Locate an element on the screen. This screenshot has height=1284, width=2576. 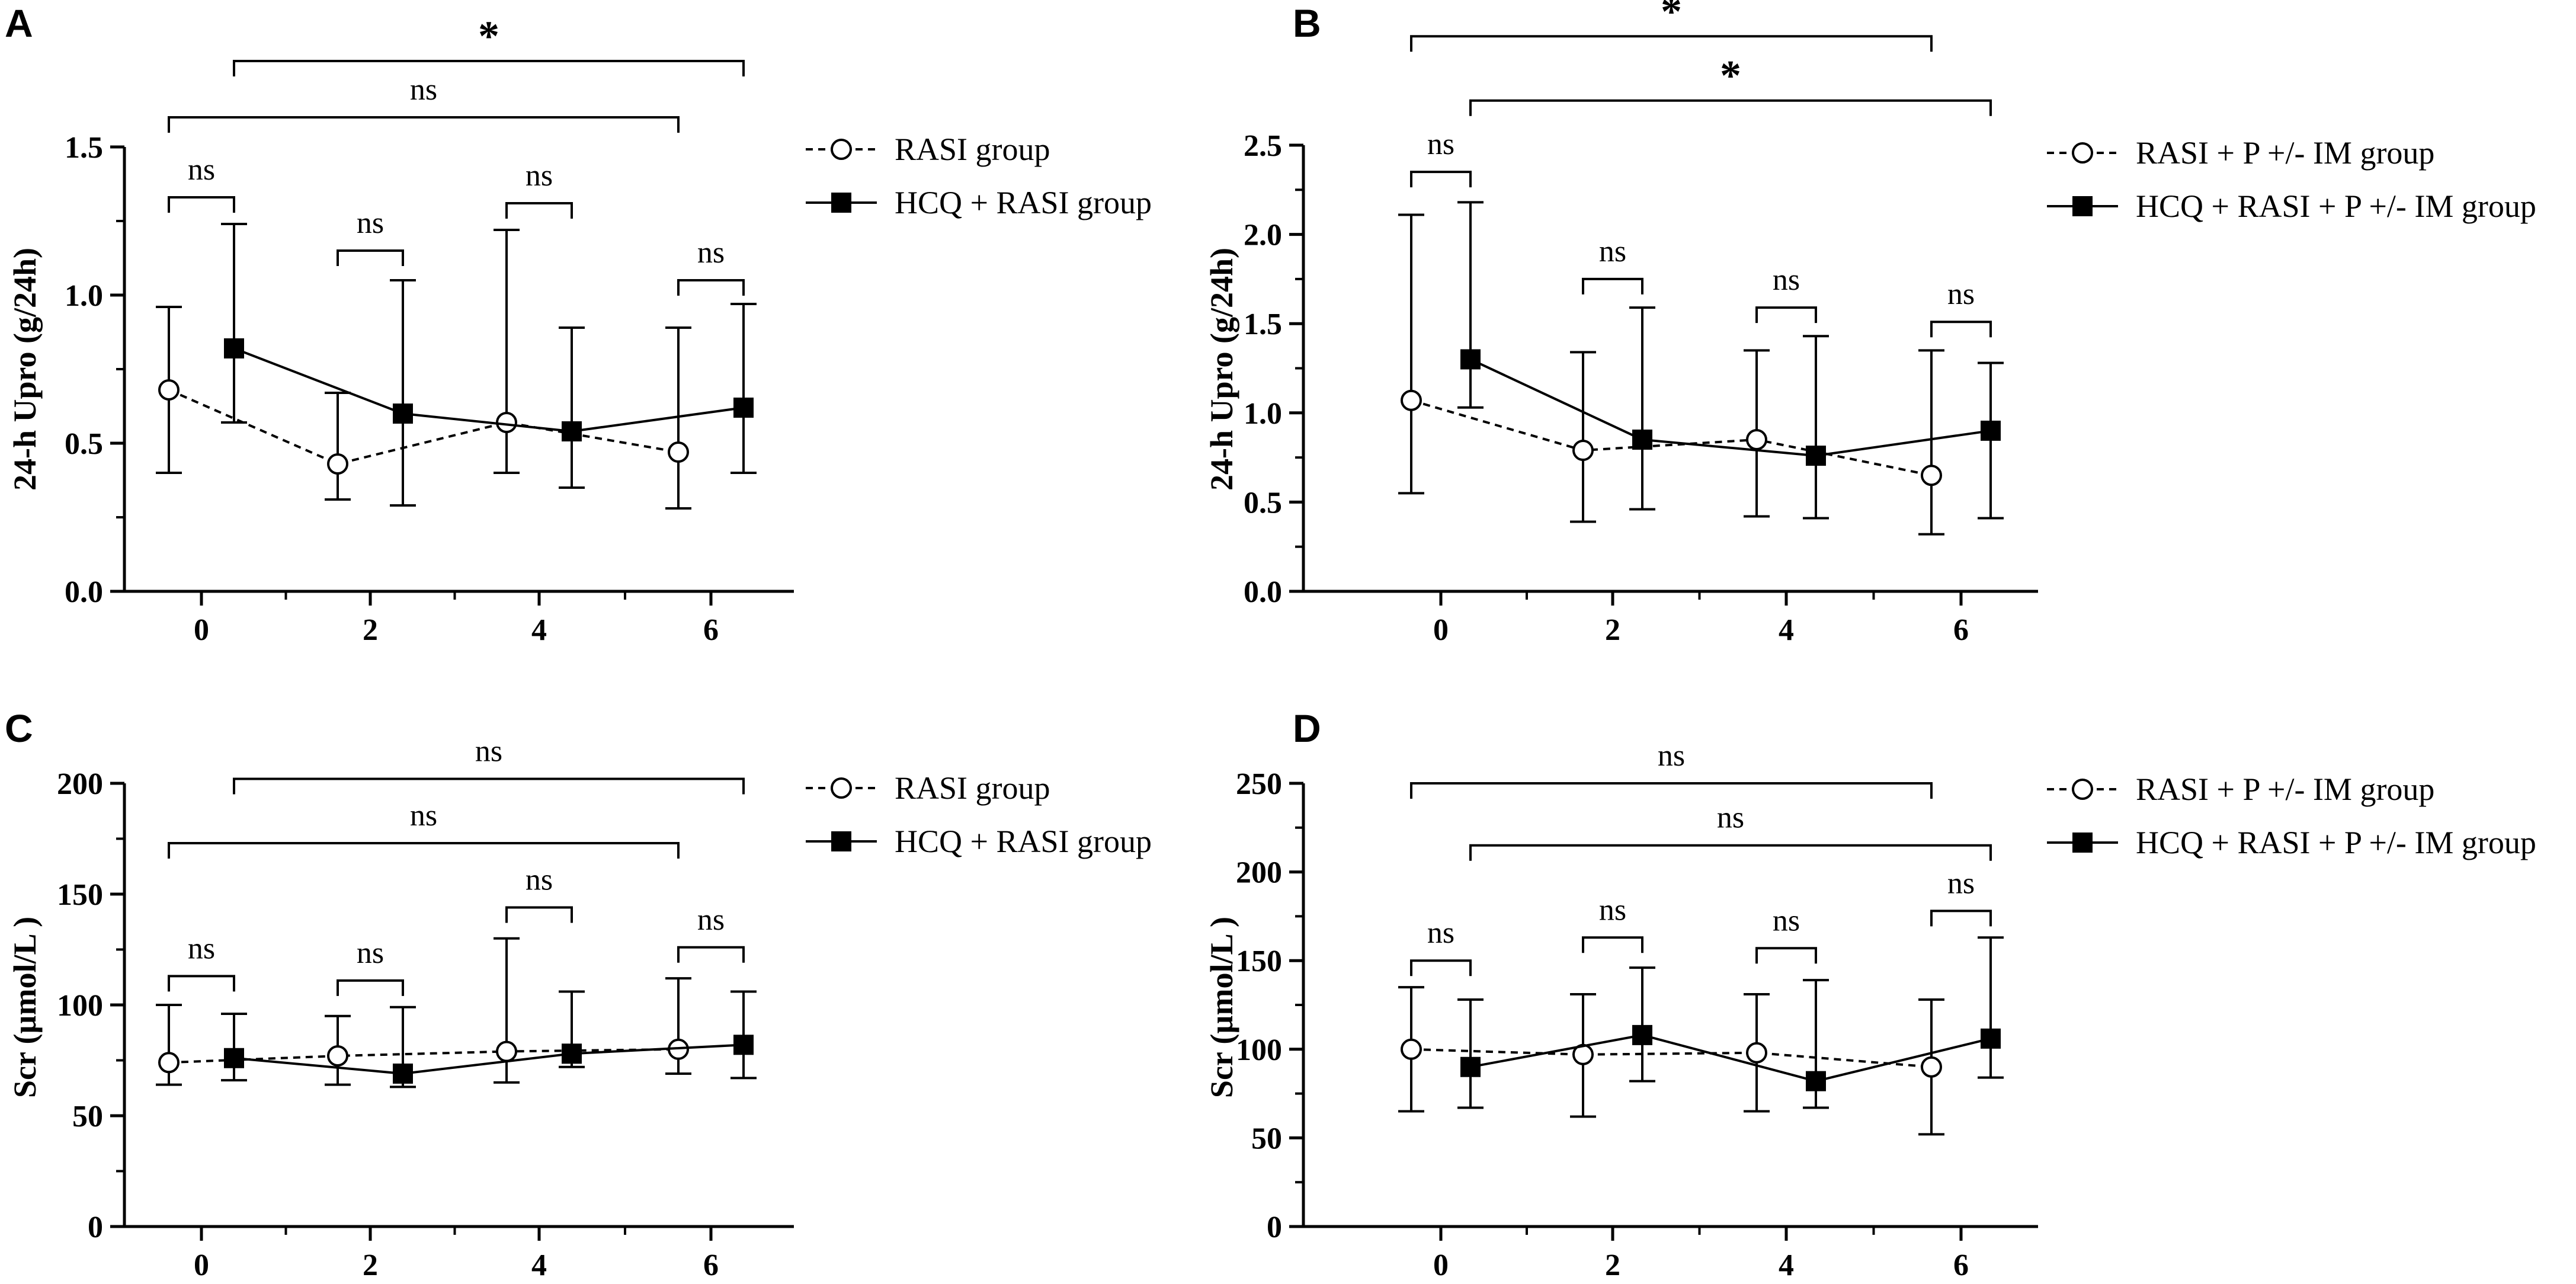
y-axis-title: Scr (µmol/L ) is located at coordinates (25, 1008).